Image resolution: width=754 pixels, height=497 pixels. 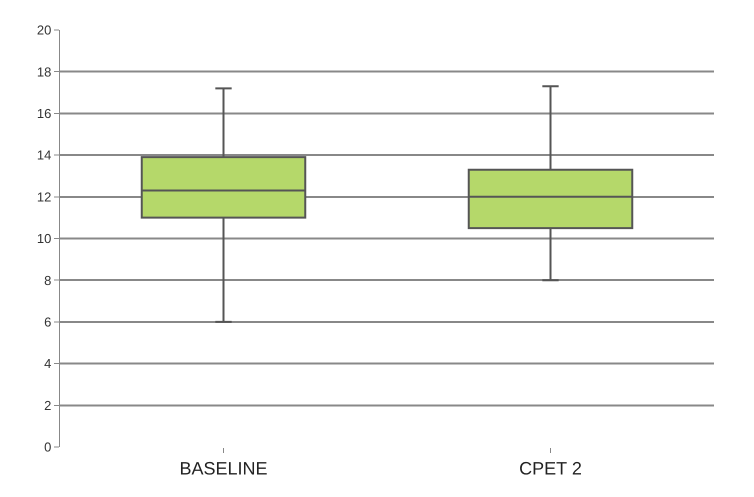 What do you see at coordinates (48, 322) in the screenshot?
I see `y-tick-label: 6` at bounding box center [48, 322].